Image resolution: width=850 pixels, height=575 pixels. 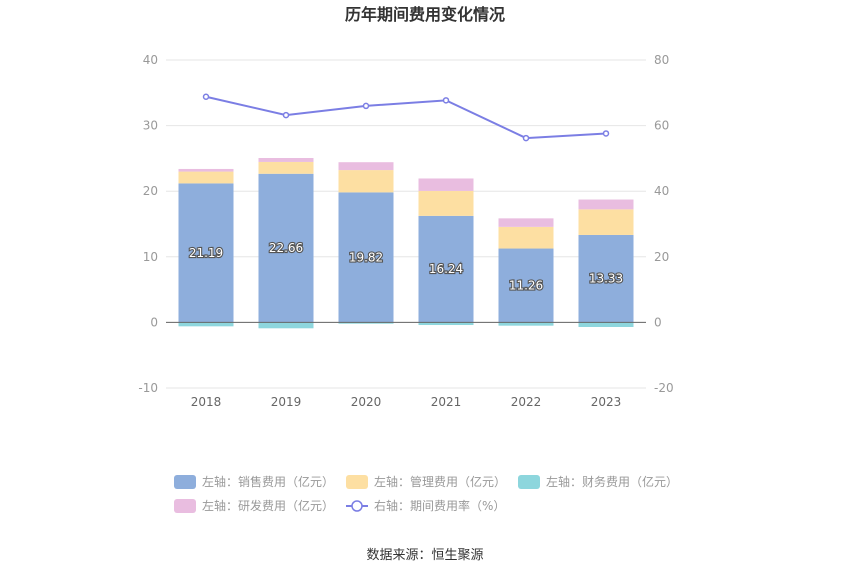 What do you see at coordinates (154, 322) in the screenshot?
I see `y-left-tick-label: 0` at bounding box center [154, 322].